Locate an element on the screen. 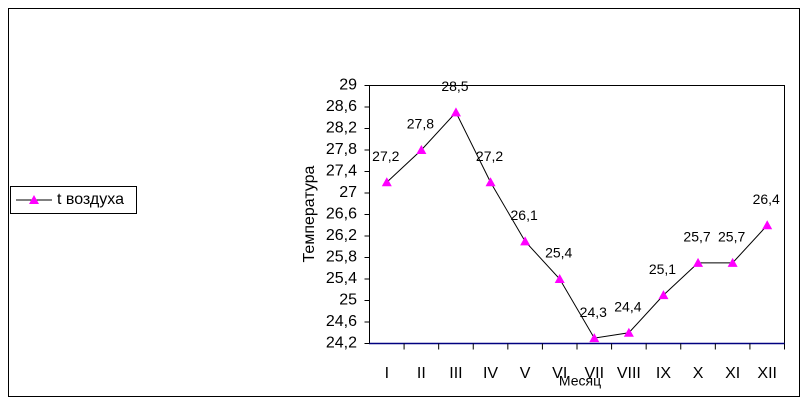  x-tick-label: VI is located at coordinates (559, 373).